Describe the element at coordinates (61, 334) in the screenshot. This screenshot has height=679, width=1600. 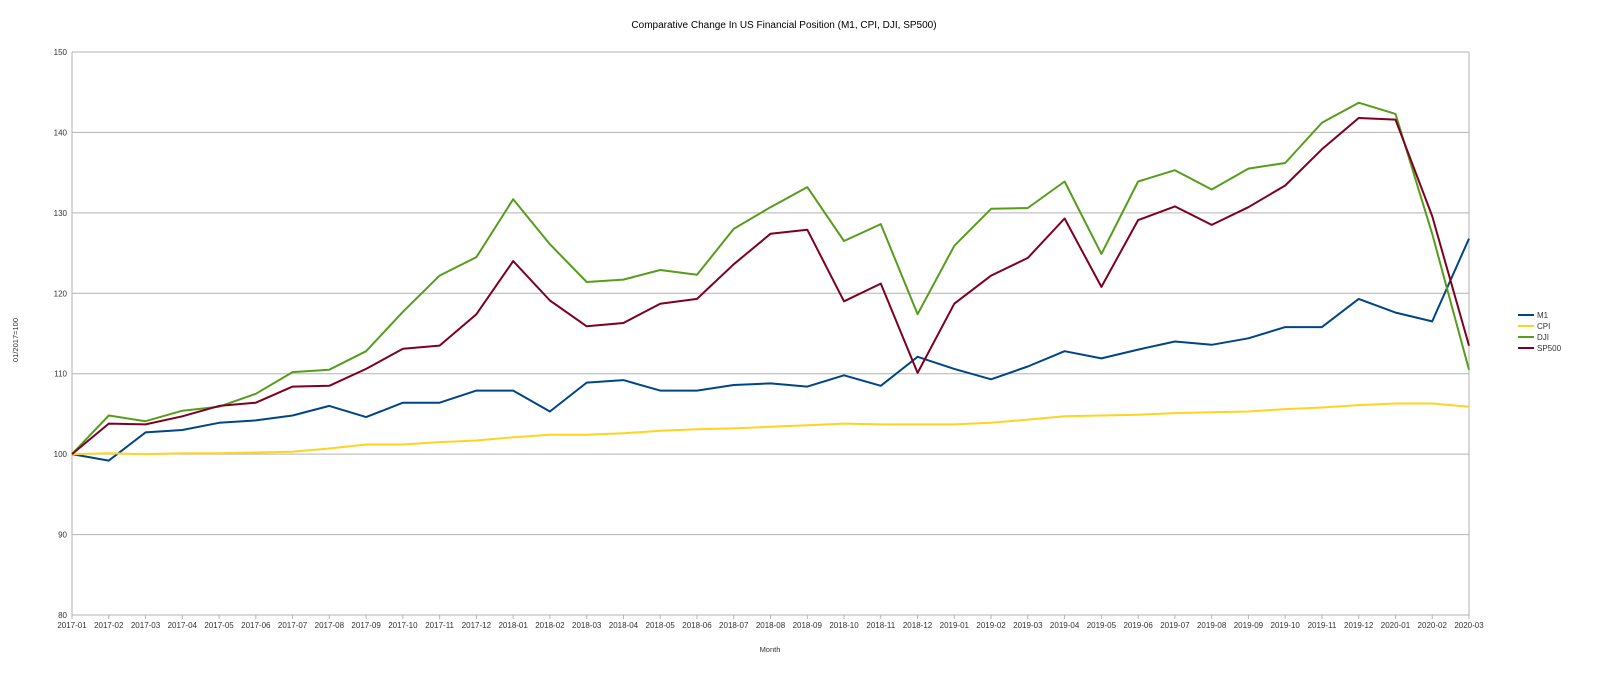
I see `y-axis-ticks: 80 90 100 110 120 130 140 150` at that location.